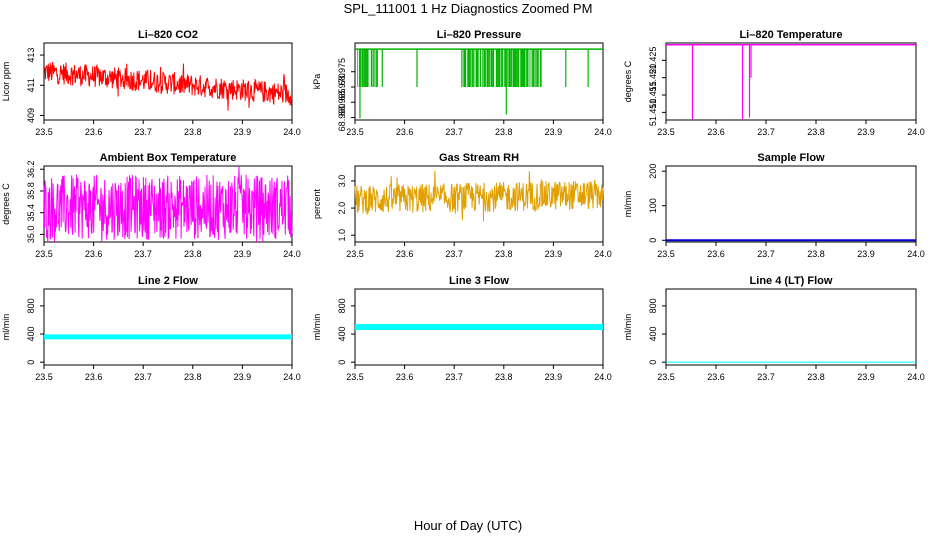  What do you see at coordinates (653, 61) in the screenshot?
I see `y-tick-label: 51.425` at bounding box center [653, 61].